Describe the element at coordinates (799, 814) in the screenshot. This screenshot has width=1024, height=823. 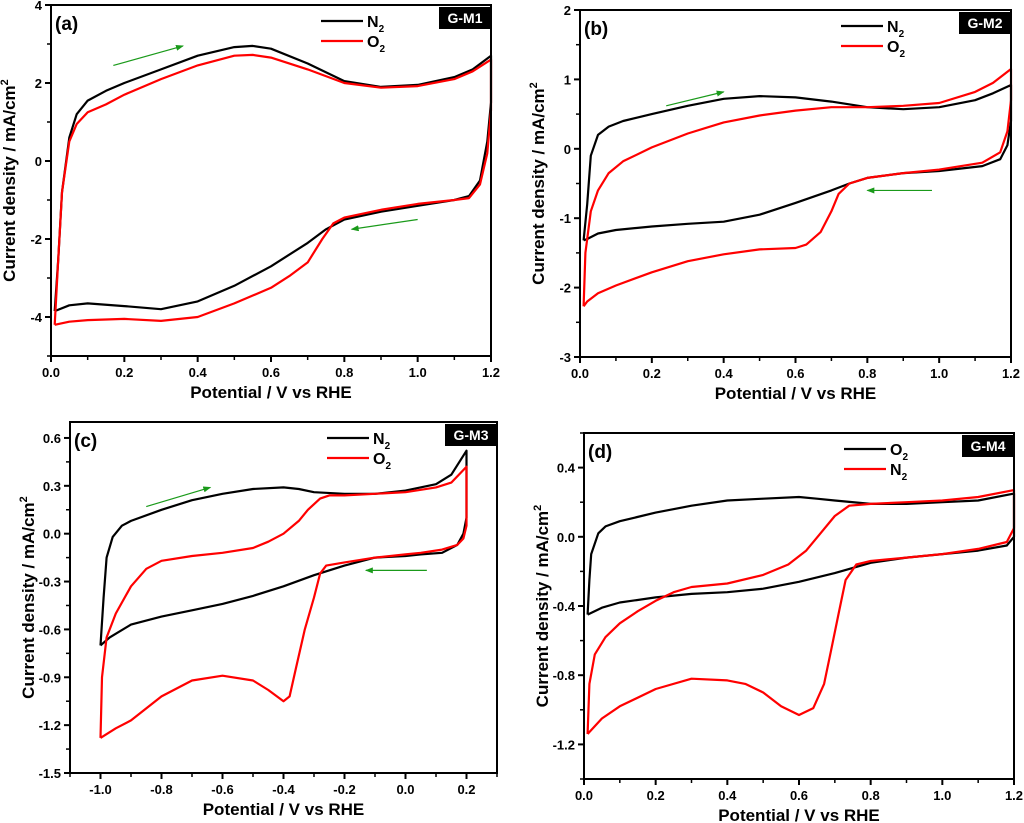
I see `x-axis-title: Potential / V vs RHE` at that location.